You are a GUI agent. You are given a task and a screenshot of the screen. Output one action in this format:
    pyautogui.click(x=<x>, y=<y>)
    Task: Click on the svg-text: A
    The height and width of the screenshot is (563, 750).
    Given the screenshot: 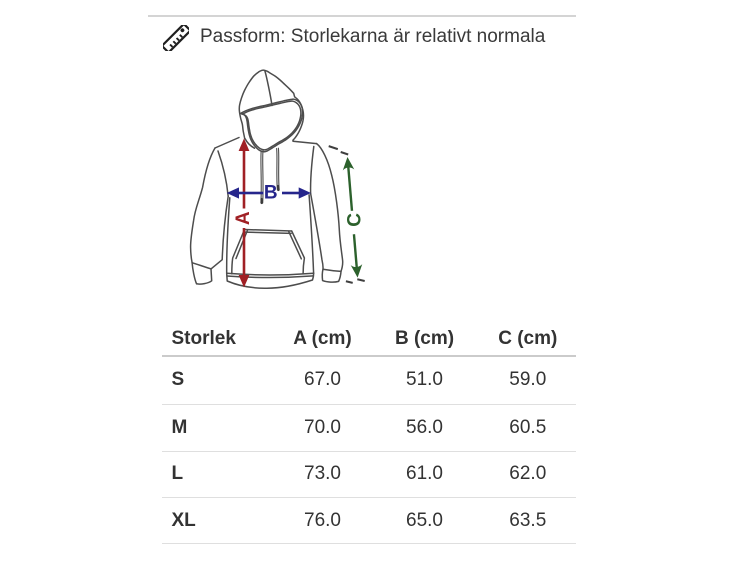 What is the action you would take?
    pyautogui.click(x=243, y=218)
    